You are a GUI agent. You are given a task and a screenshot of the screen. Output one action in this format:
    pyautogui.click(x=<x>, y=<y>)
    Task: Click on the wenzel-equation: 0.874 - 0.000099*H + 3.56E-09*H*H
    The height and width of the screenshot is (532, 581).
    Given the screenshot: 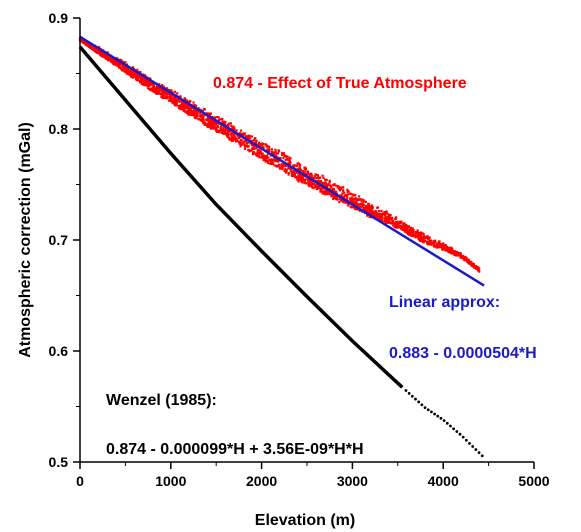 What is the action you would take?
    pyautogui.click(x=235, y=449)
    